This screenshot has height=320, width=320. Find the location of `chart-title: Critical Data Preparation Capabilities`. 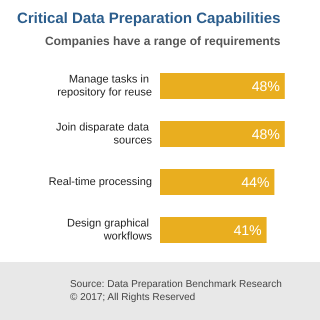

chart-title: Critical Data Preparation Capabilities is located at coordinates (148, 18).